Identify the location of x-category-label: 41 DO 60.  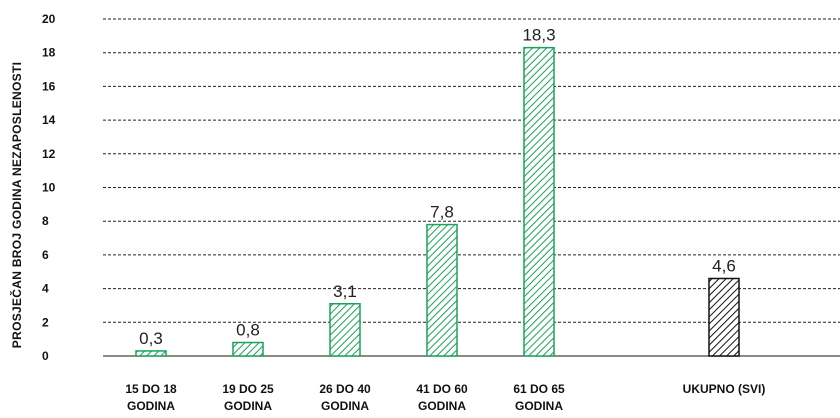
(442, 389).